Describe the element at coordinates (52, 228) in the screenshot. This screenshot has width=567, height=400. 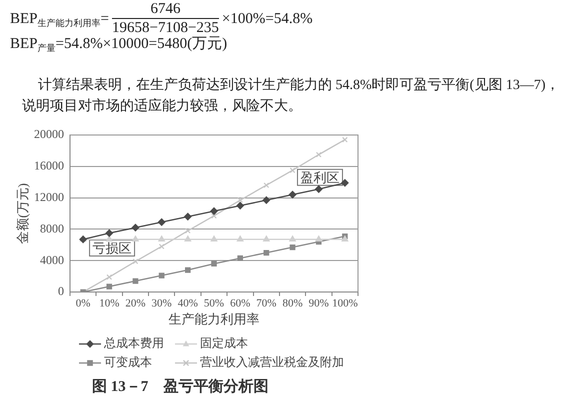
I see `y-tick-label: 8000` at that location.